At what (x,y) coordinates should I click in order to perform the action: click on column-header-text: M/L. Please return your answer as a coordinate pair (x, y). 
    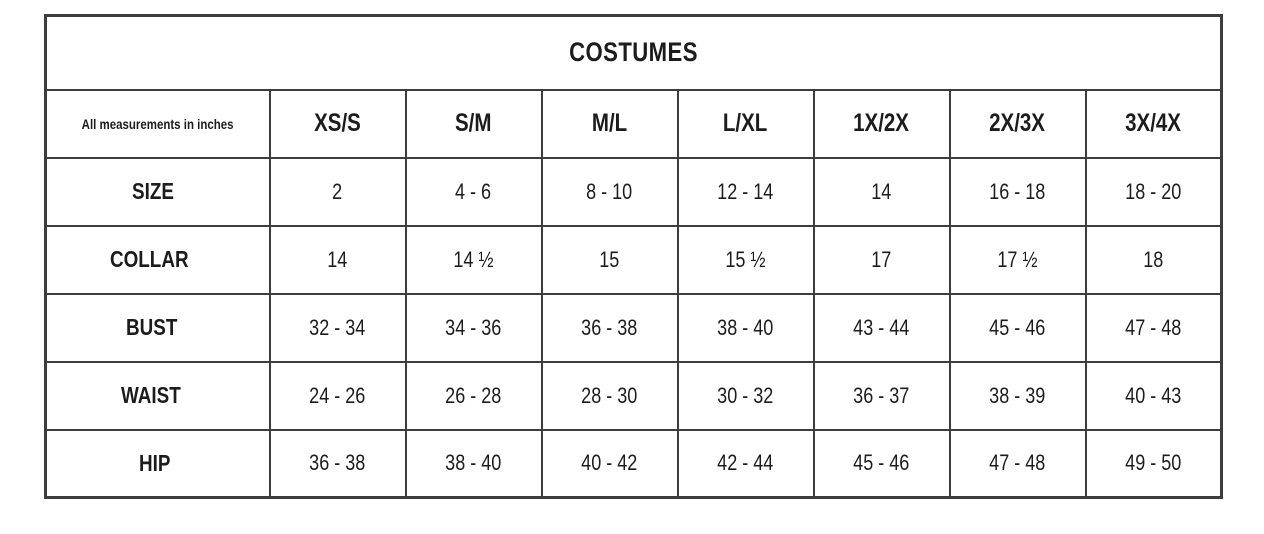
    Looking at the image, I should click on (609, 123).